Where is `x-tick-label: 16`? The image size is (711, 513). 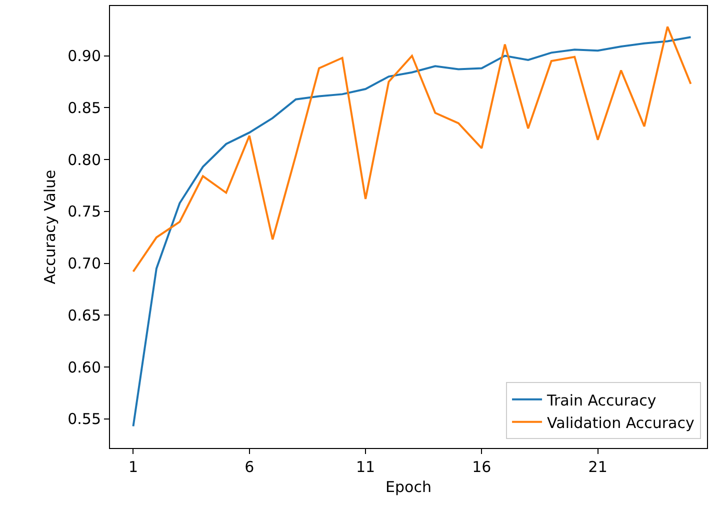 x-tick-label: 16 is located at coordinates (482, 467).